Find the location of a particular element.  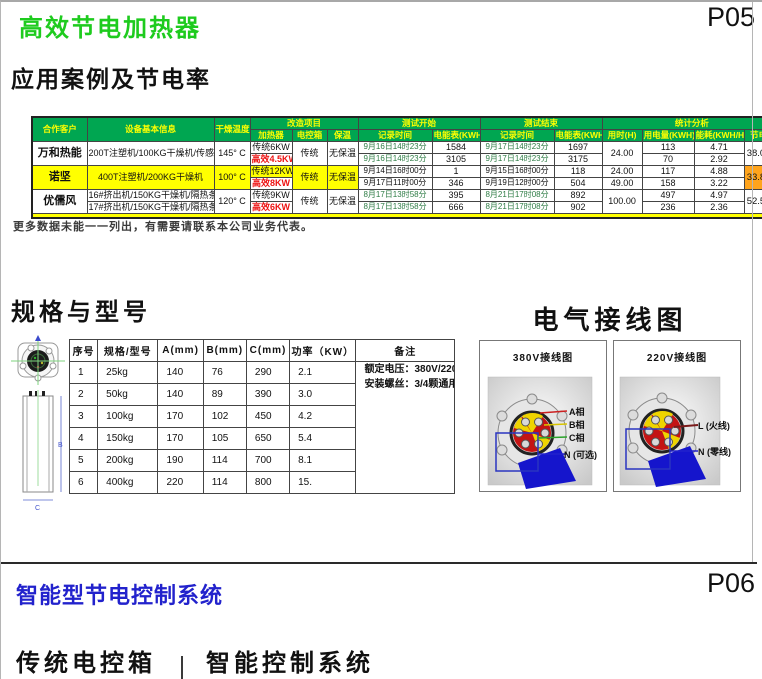

cell-saving-highlighted: 33.86% is located at coordinates (752, 177).